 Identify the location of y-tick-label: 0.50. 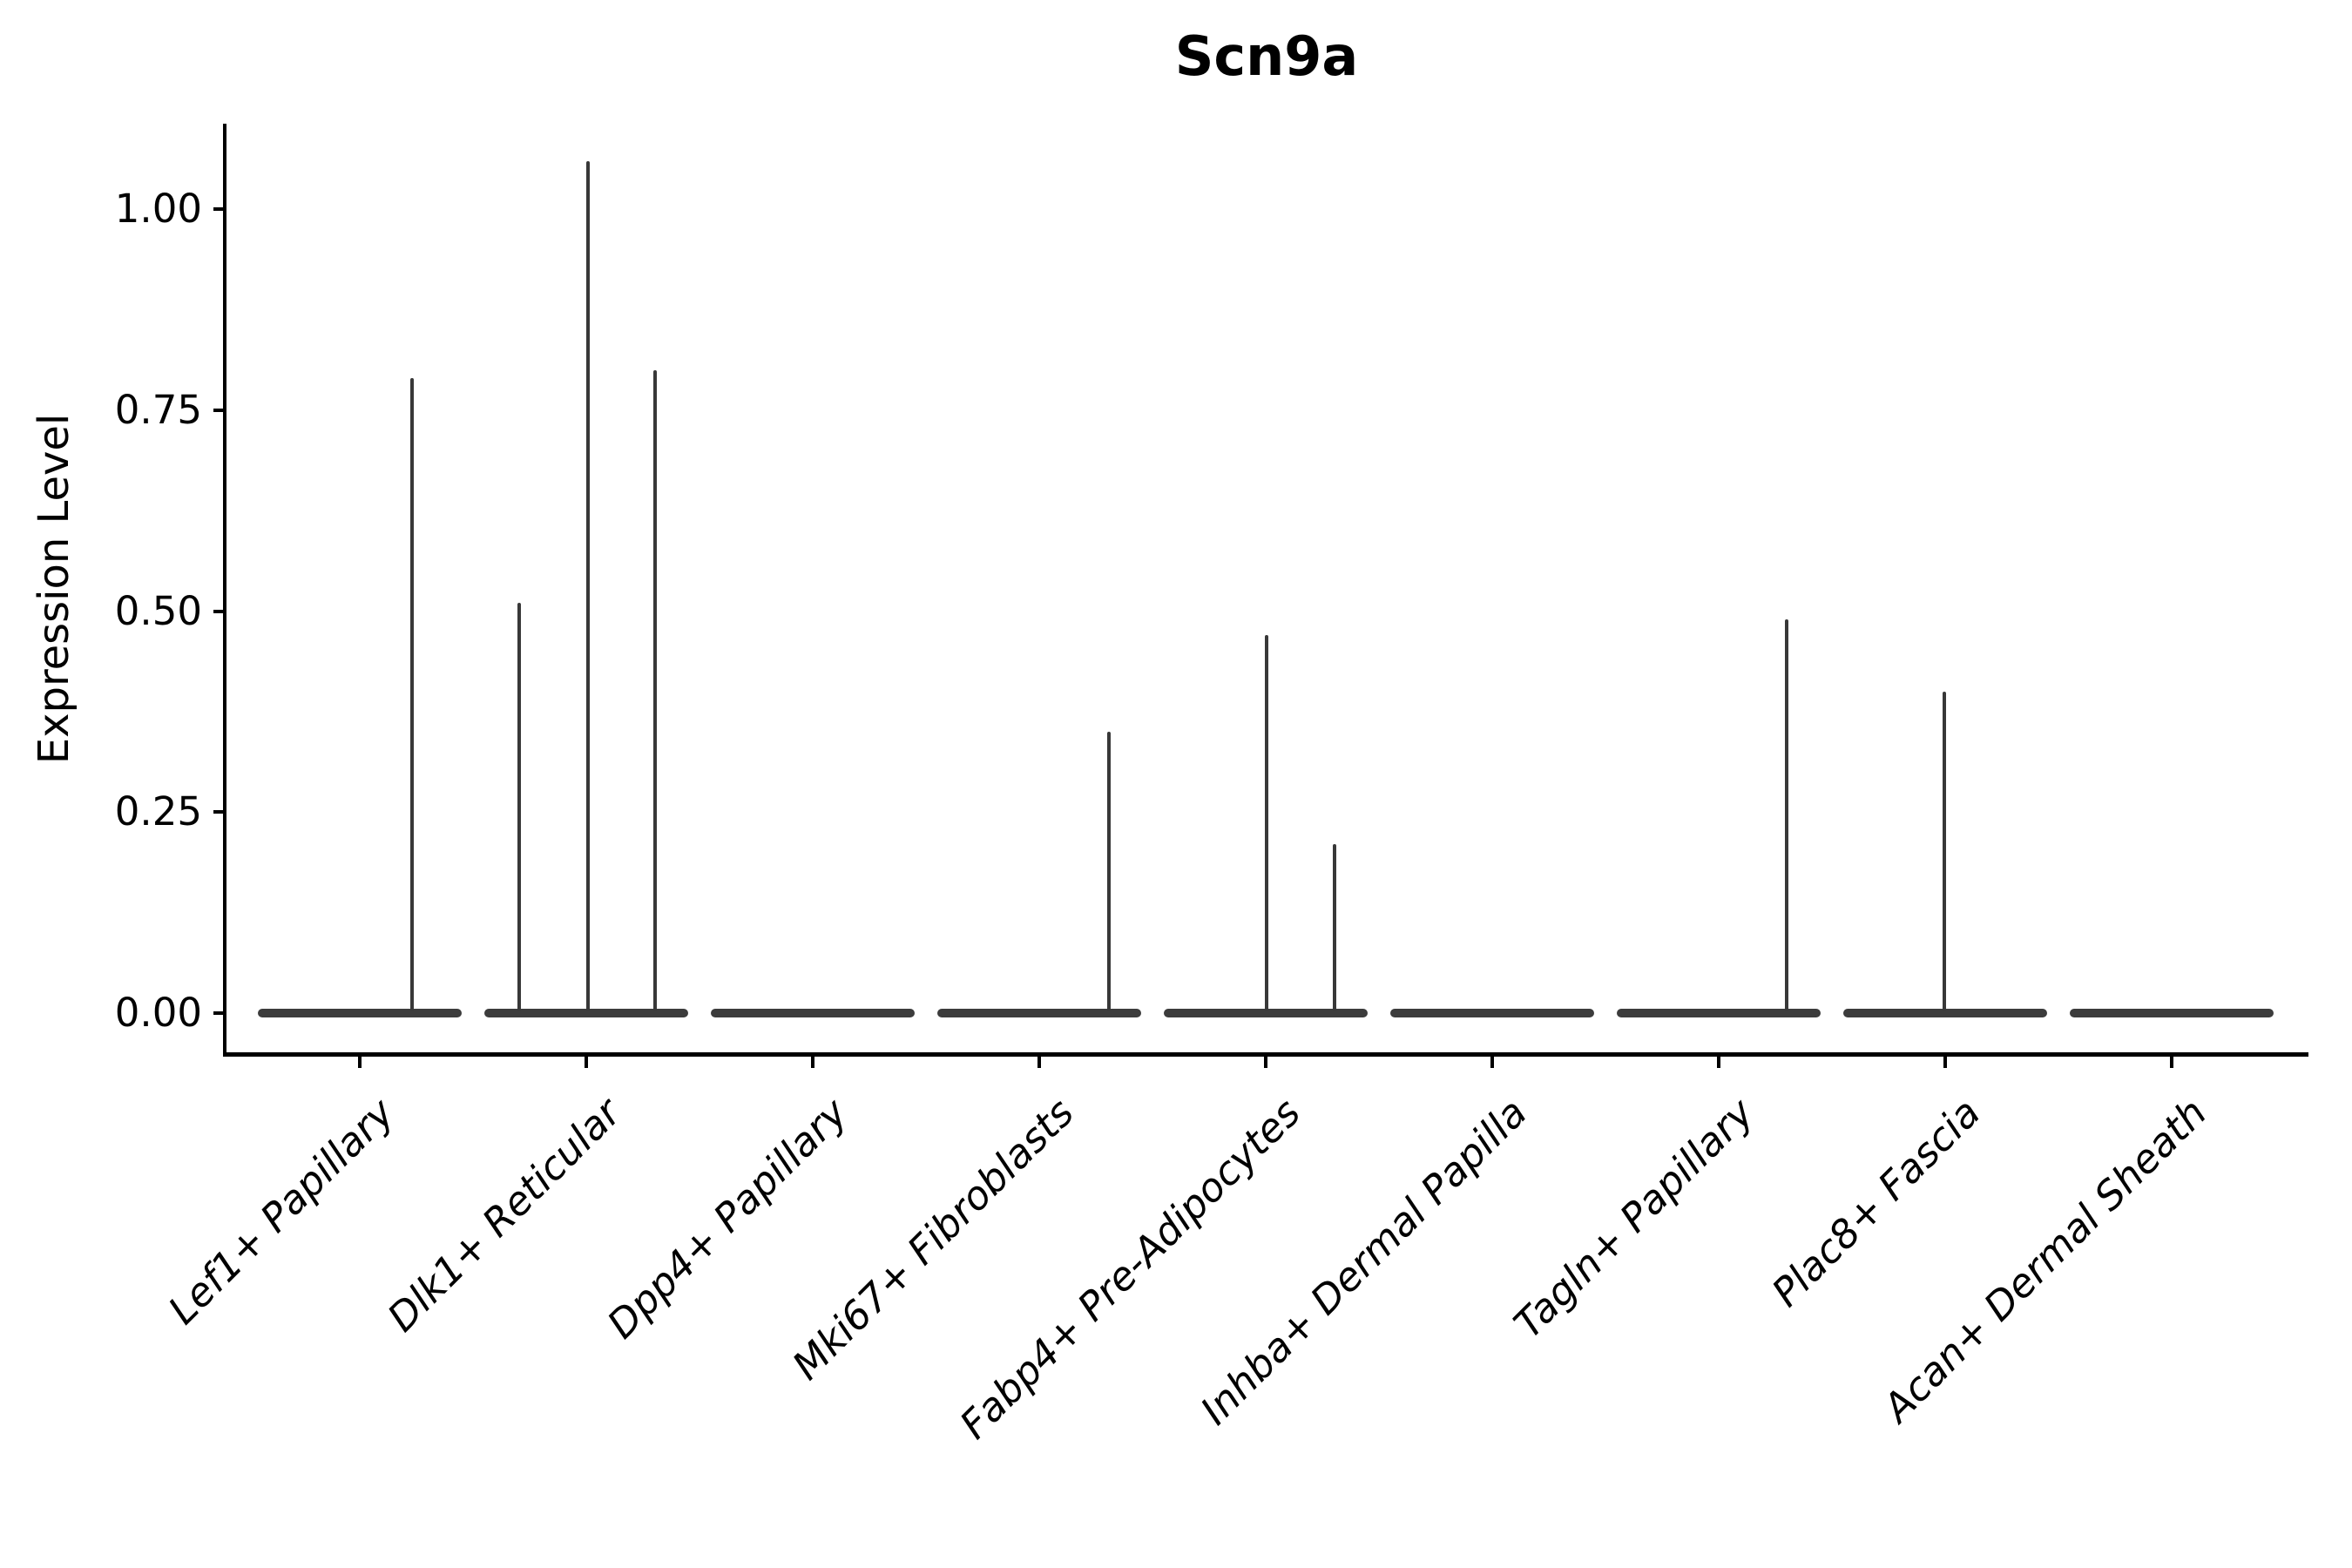
(158, 610).